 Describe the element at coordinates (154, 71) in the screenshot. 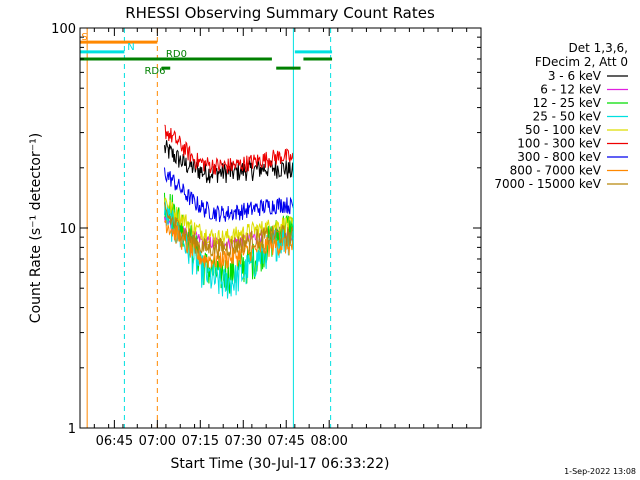

I see `status-bar-label-rd6: RD6` at that location.